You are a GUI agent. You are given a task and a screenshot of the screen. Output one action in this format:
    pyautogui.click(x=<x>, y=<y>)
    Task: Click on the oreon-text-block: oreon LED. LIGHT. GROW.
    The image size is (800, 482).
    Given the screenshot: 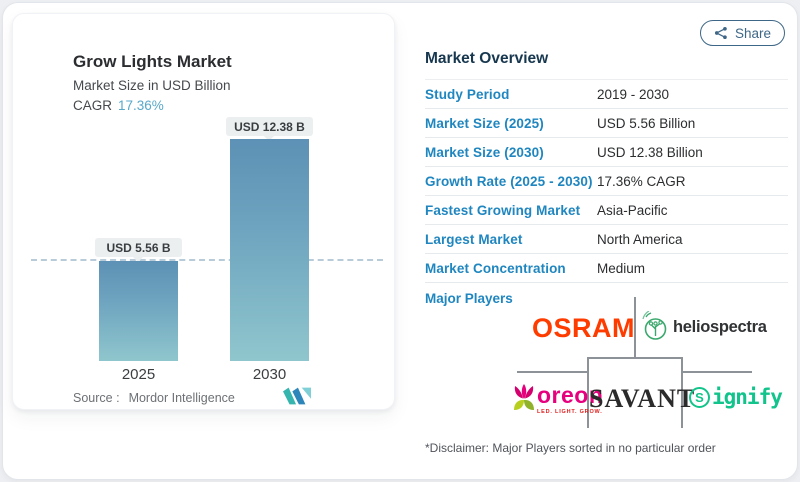 What is the action you would take?
    pyautogui.click(x=570, y=399)
    